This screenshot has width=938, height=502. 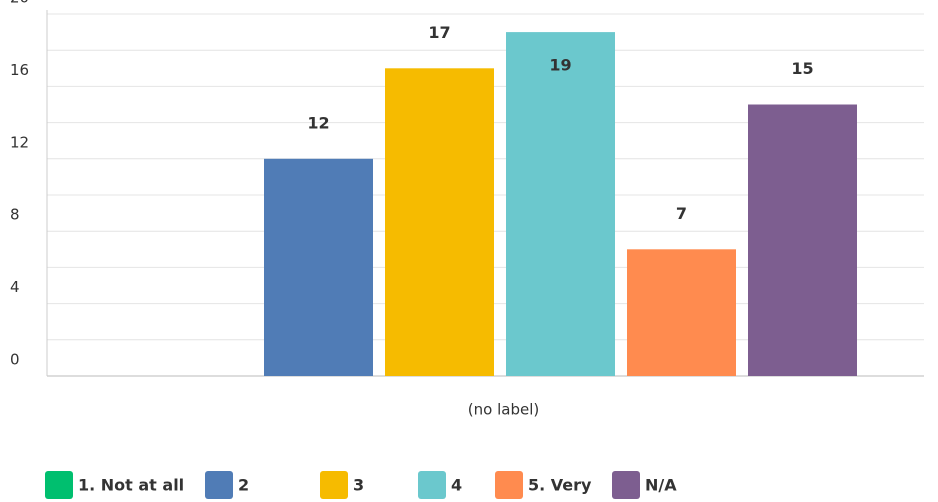 I want to click on legend-label: 1. Not at all, so click(x=131, y=485).